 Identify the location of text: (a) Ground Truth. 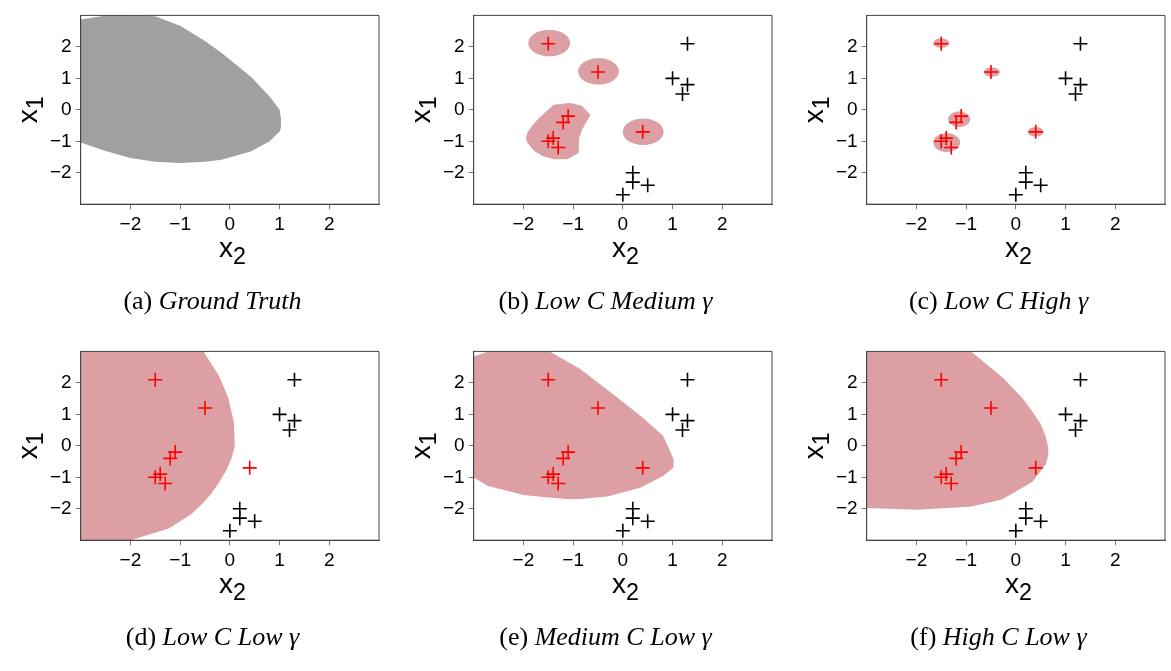
(212, 300).